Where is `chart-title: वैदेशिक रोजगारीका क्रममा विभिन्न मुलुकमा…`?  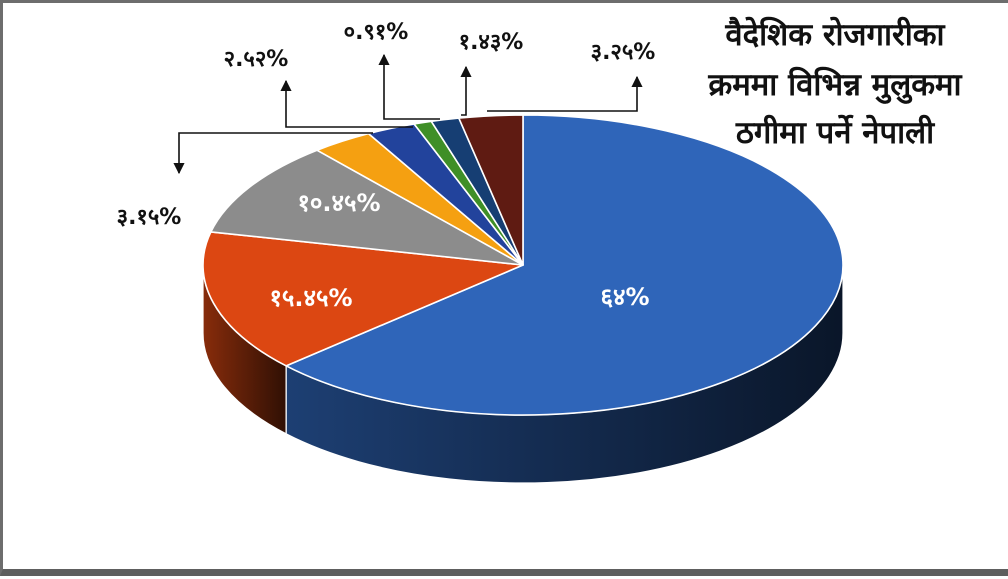 chart-title: वैदेशिक रोजगारीका क्रममा विभिन्न मुलुकमा… is located at coordinates (834, 83).